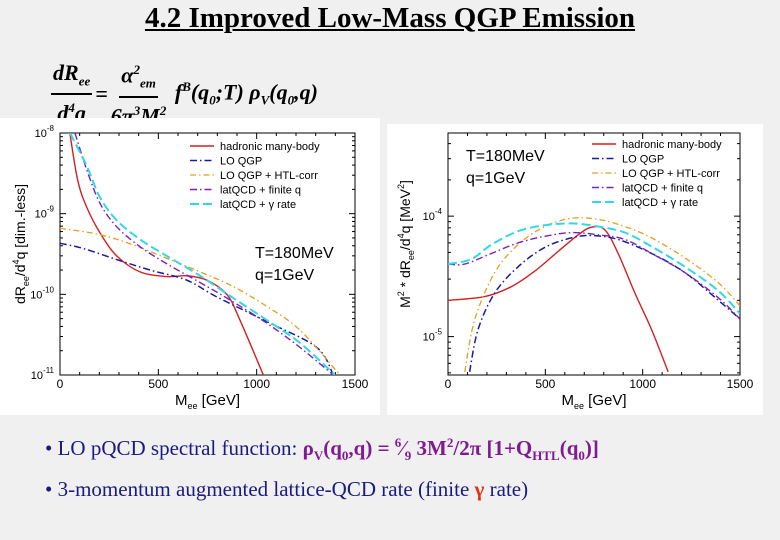  I want to click on yl-part: * dR, so click(405, 275).